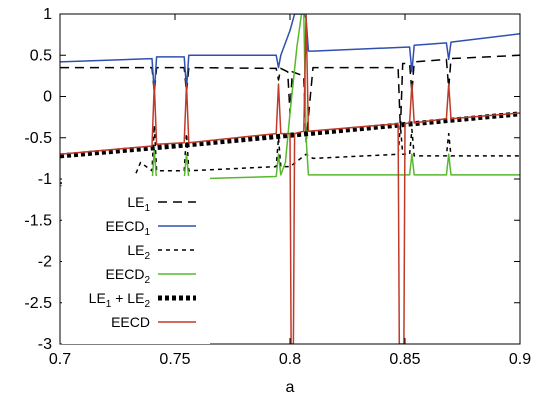 The height and width of the screenshot is (412, 550). What do you see at coordinates (47, 97) in the screenshot?
I see `y-tick-label: 0` at bounding box center [47, 97].